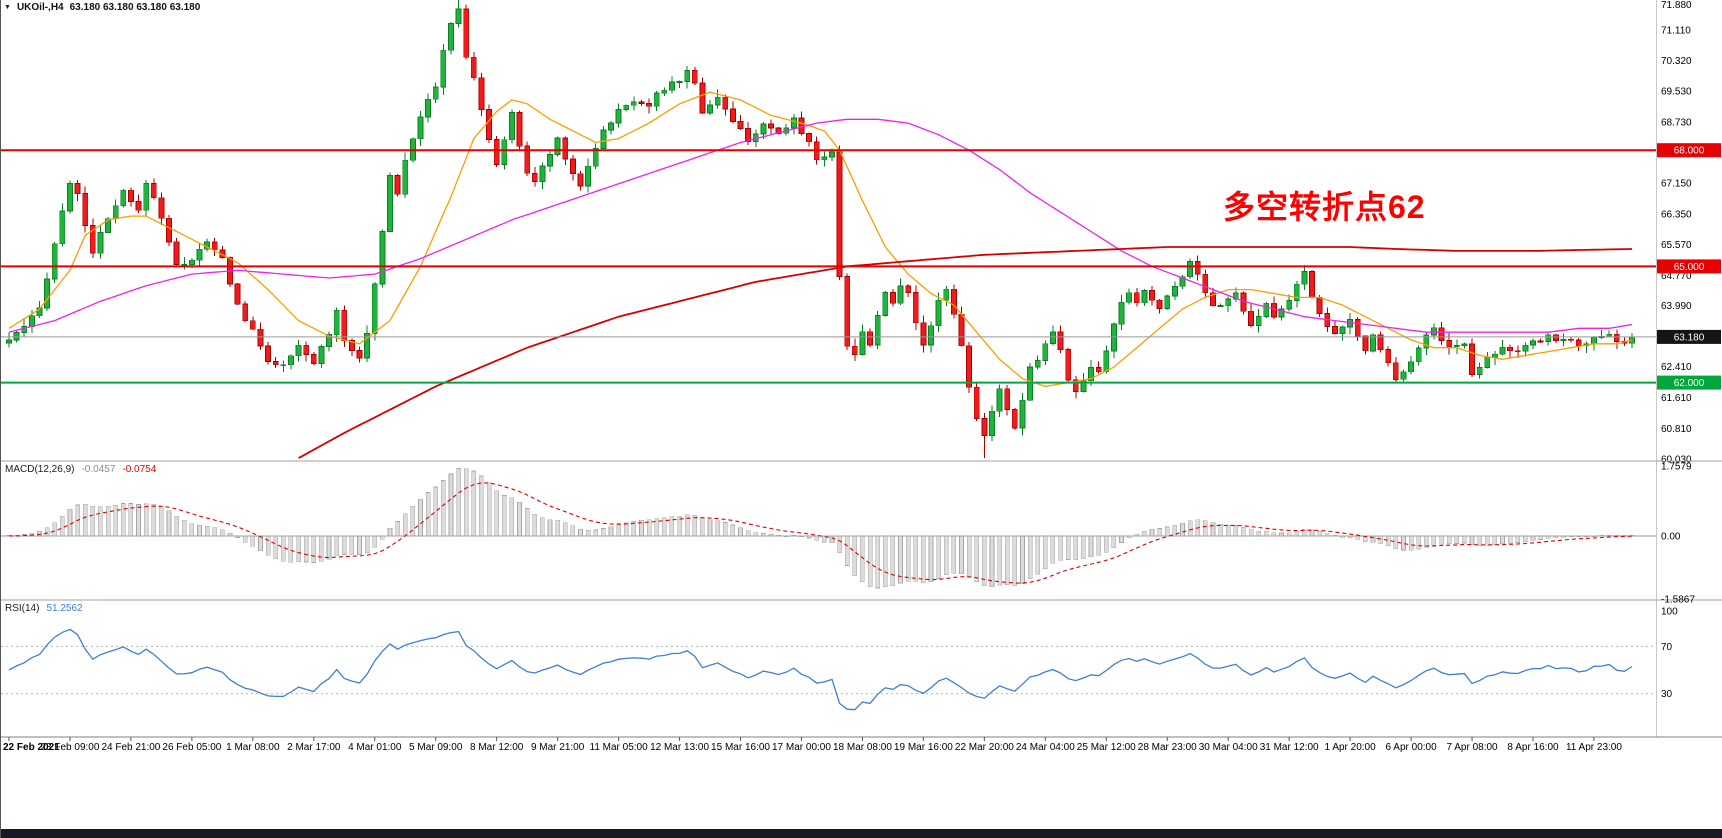 The width and height of the screenshot is (1722, 838). What do you see at coordinates (1689, 383) in the screenshot?
I see `price-level-badge: 62.000` at bounding box center [1689, 383].